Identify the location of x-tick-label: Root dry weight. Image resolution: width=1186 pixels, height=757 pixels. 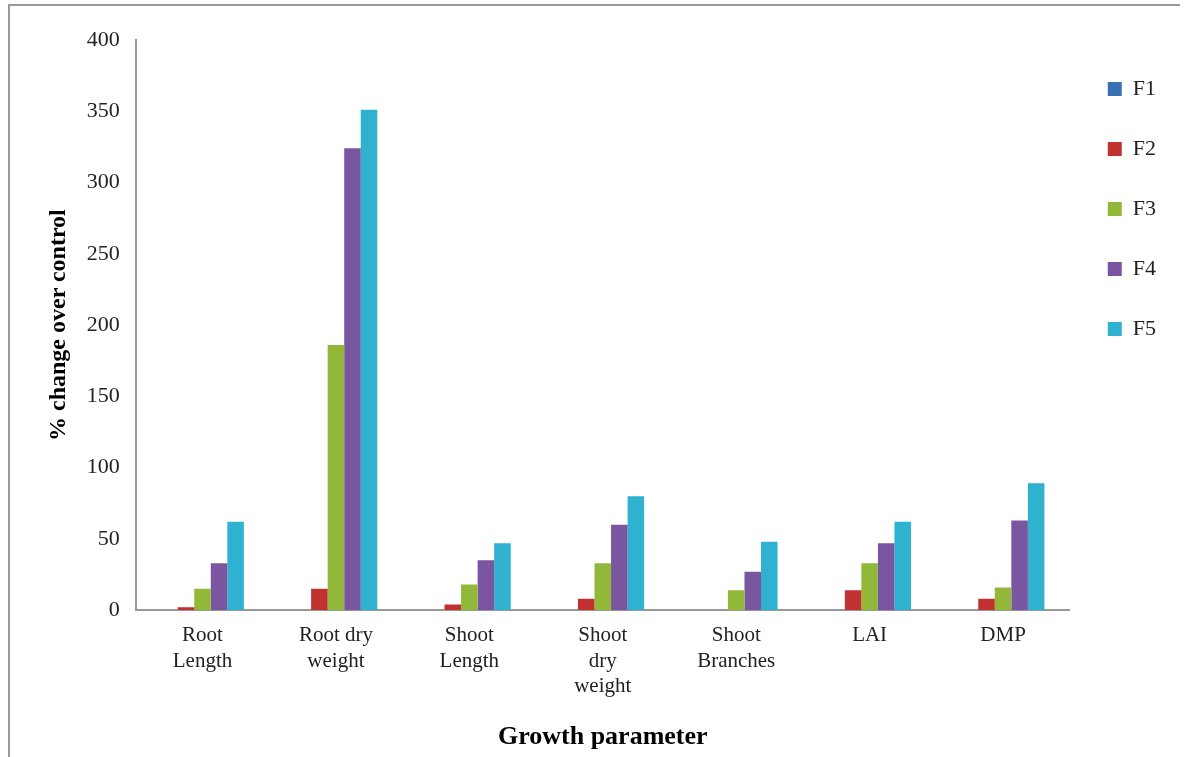
(336, 647).